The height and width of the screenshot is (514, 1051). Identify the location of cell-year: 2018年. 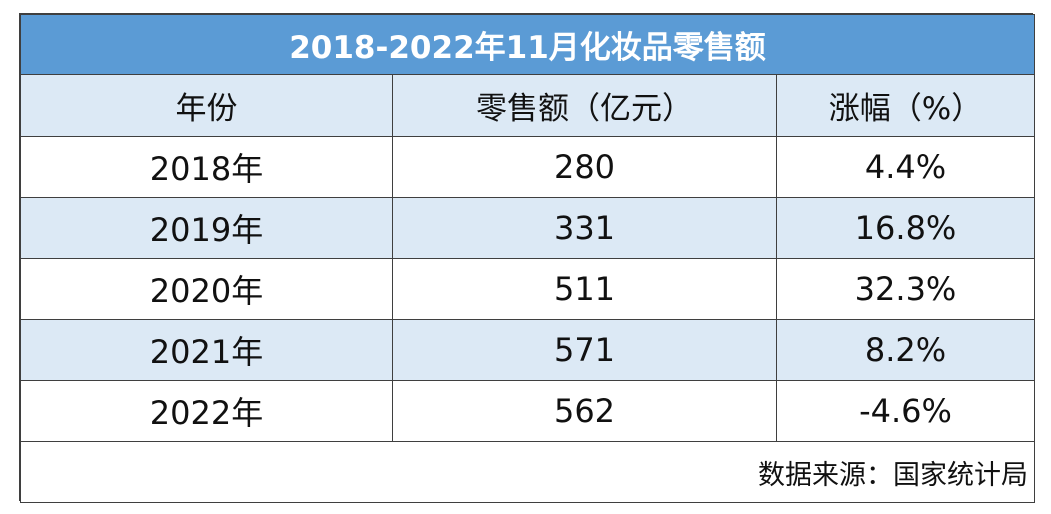
(206, 167).